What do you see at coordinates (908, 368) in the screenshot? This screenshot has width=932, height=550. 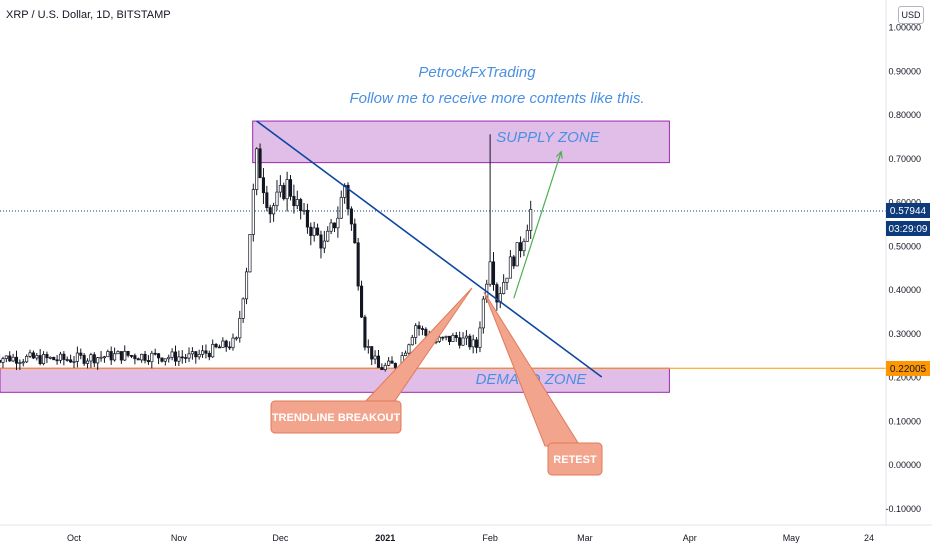 I see `marked-level-badge: 0.22005` at bounding box center [908, 368].